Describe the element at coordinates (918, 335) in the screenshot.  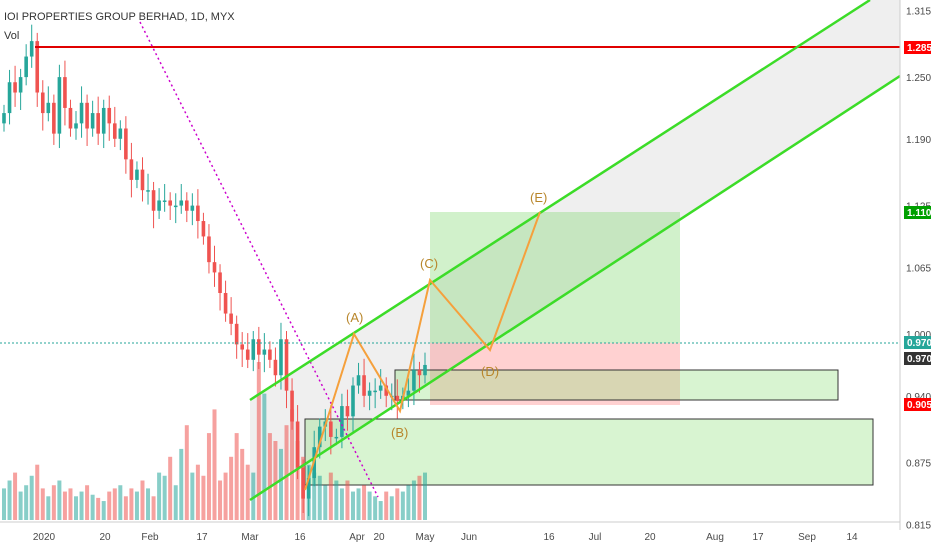
I see `price-tick-label: 1.000` at that location.